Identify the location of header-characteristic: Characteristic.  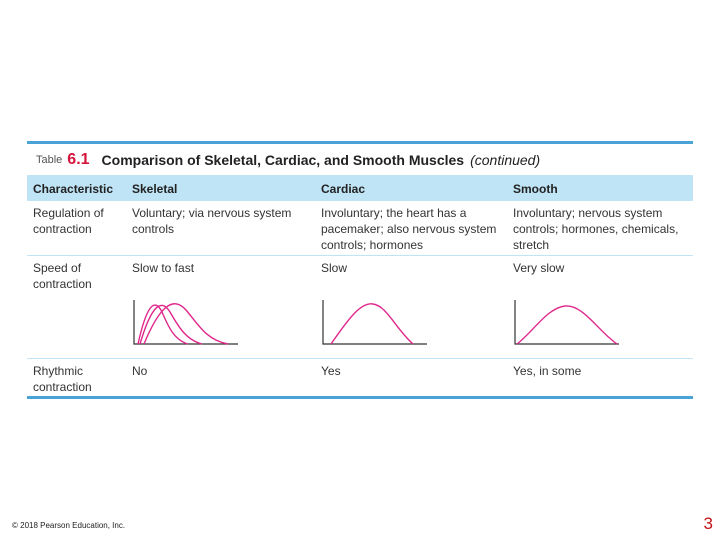
(73, 189).